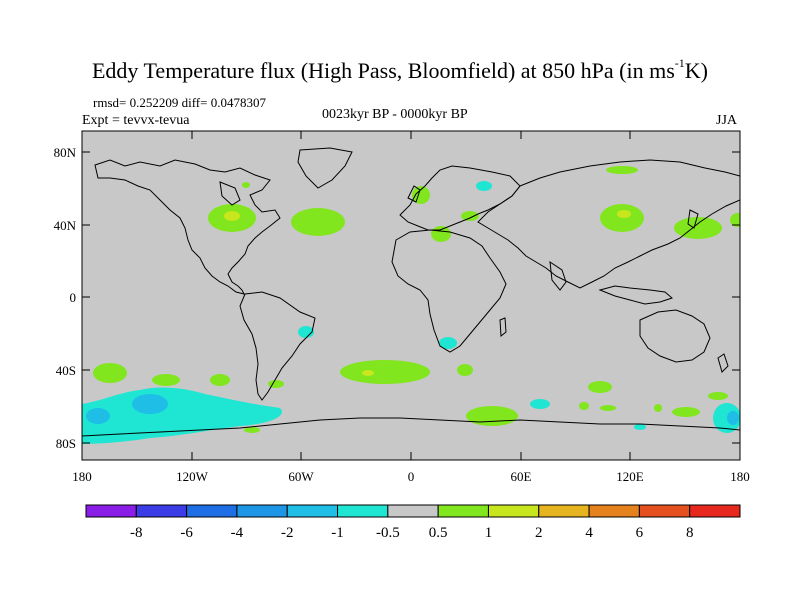 The height and width of the screenshot is (600, 800). I want to click on y-tick-80n: 80N, so click(65, 152).